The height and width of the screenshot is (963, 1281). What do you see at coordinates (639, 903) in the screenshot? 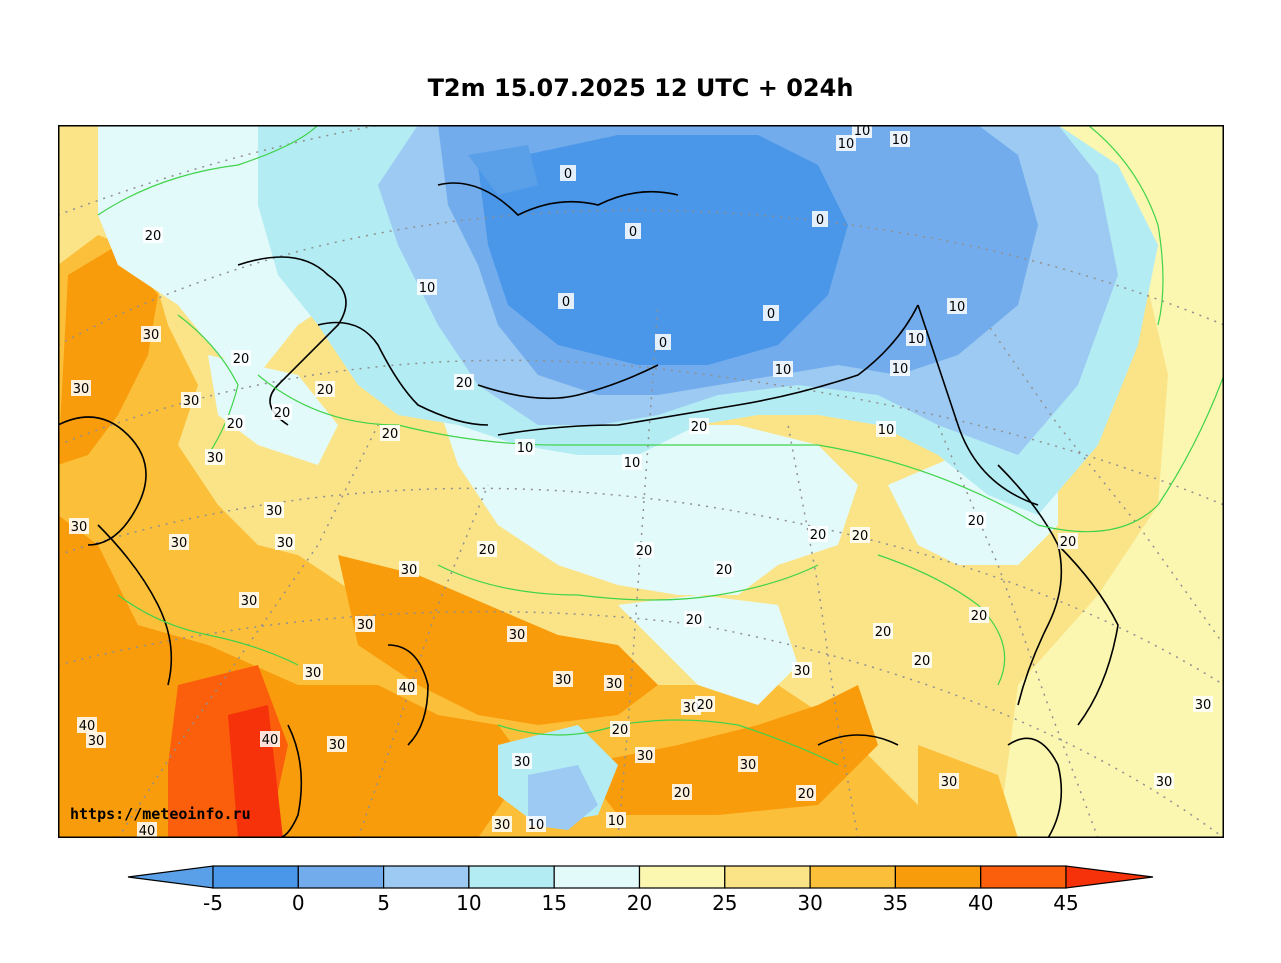
I see `colorbar-tick-label: 20` at bounding box center [639, 903].